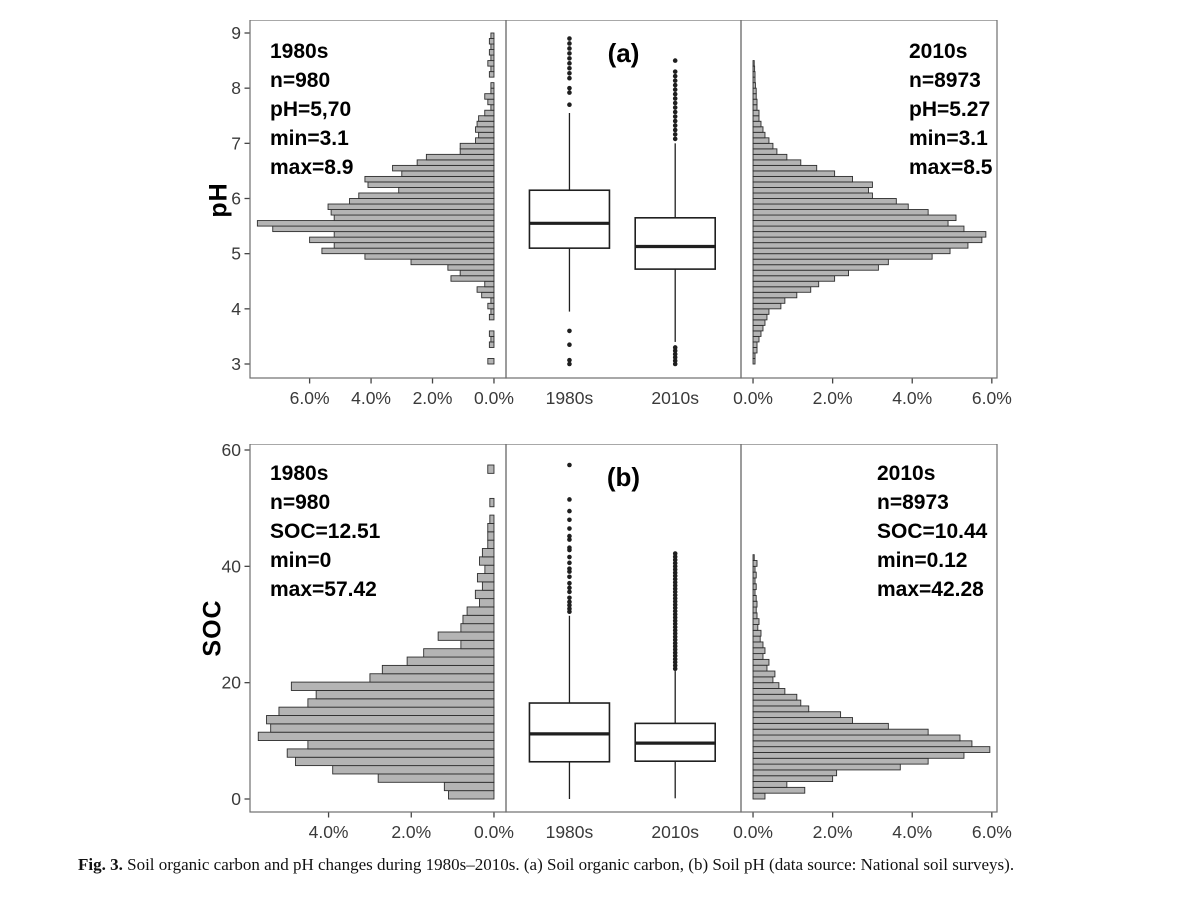 The height and width of the screenshot is (904, 1201). What do you see at coordinates (236, 199) in the screenshot?
I see `y-tick-label: 6` at bounding box center [236, 199].